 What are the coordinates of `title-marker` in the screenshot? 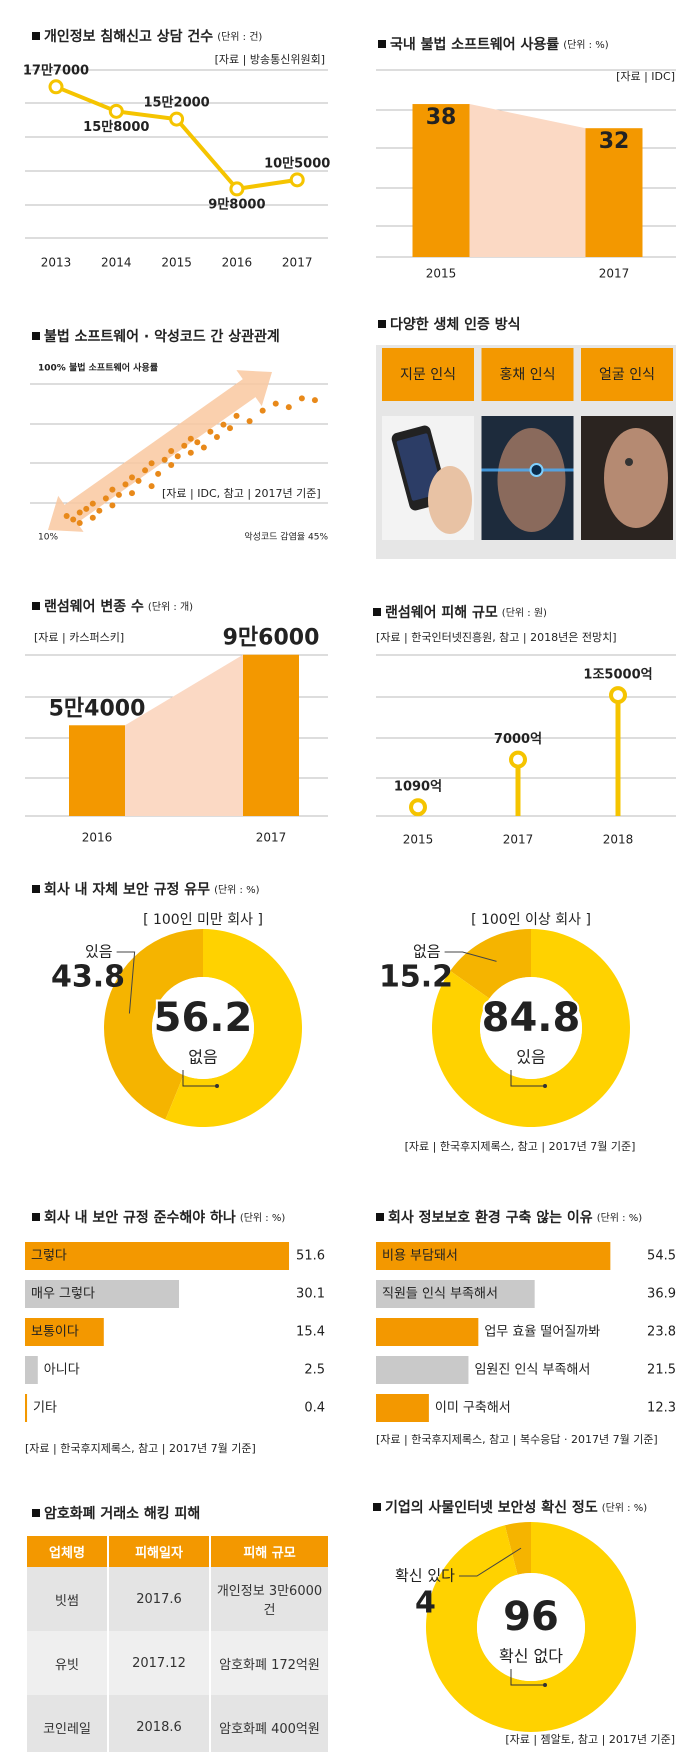 It's located at (36, 36).